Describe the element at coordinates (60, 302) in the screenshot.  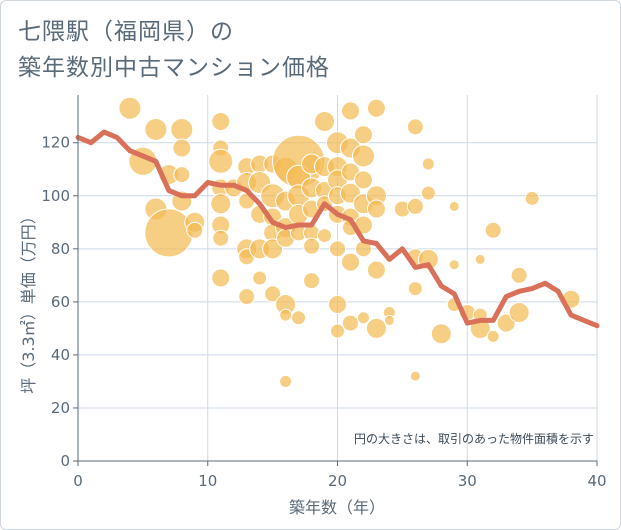
I see `y-tick-label: 60` at that location.